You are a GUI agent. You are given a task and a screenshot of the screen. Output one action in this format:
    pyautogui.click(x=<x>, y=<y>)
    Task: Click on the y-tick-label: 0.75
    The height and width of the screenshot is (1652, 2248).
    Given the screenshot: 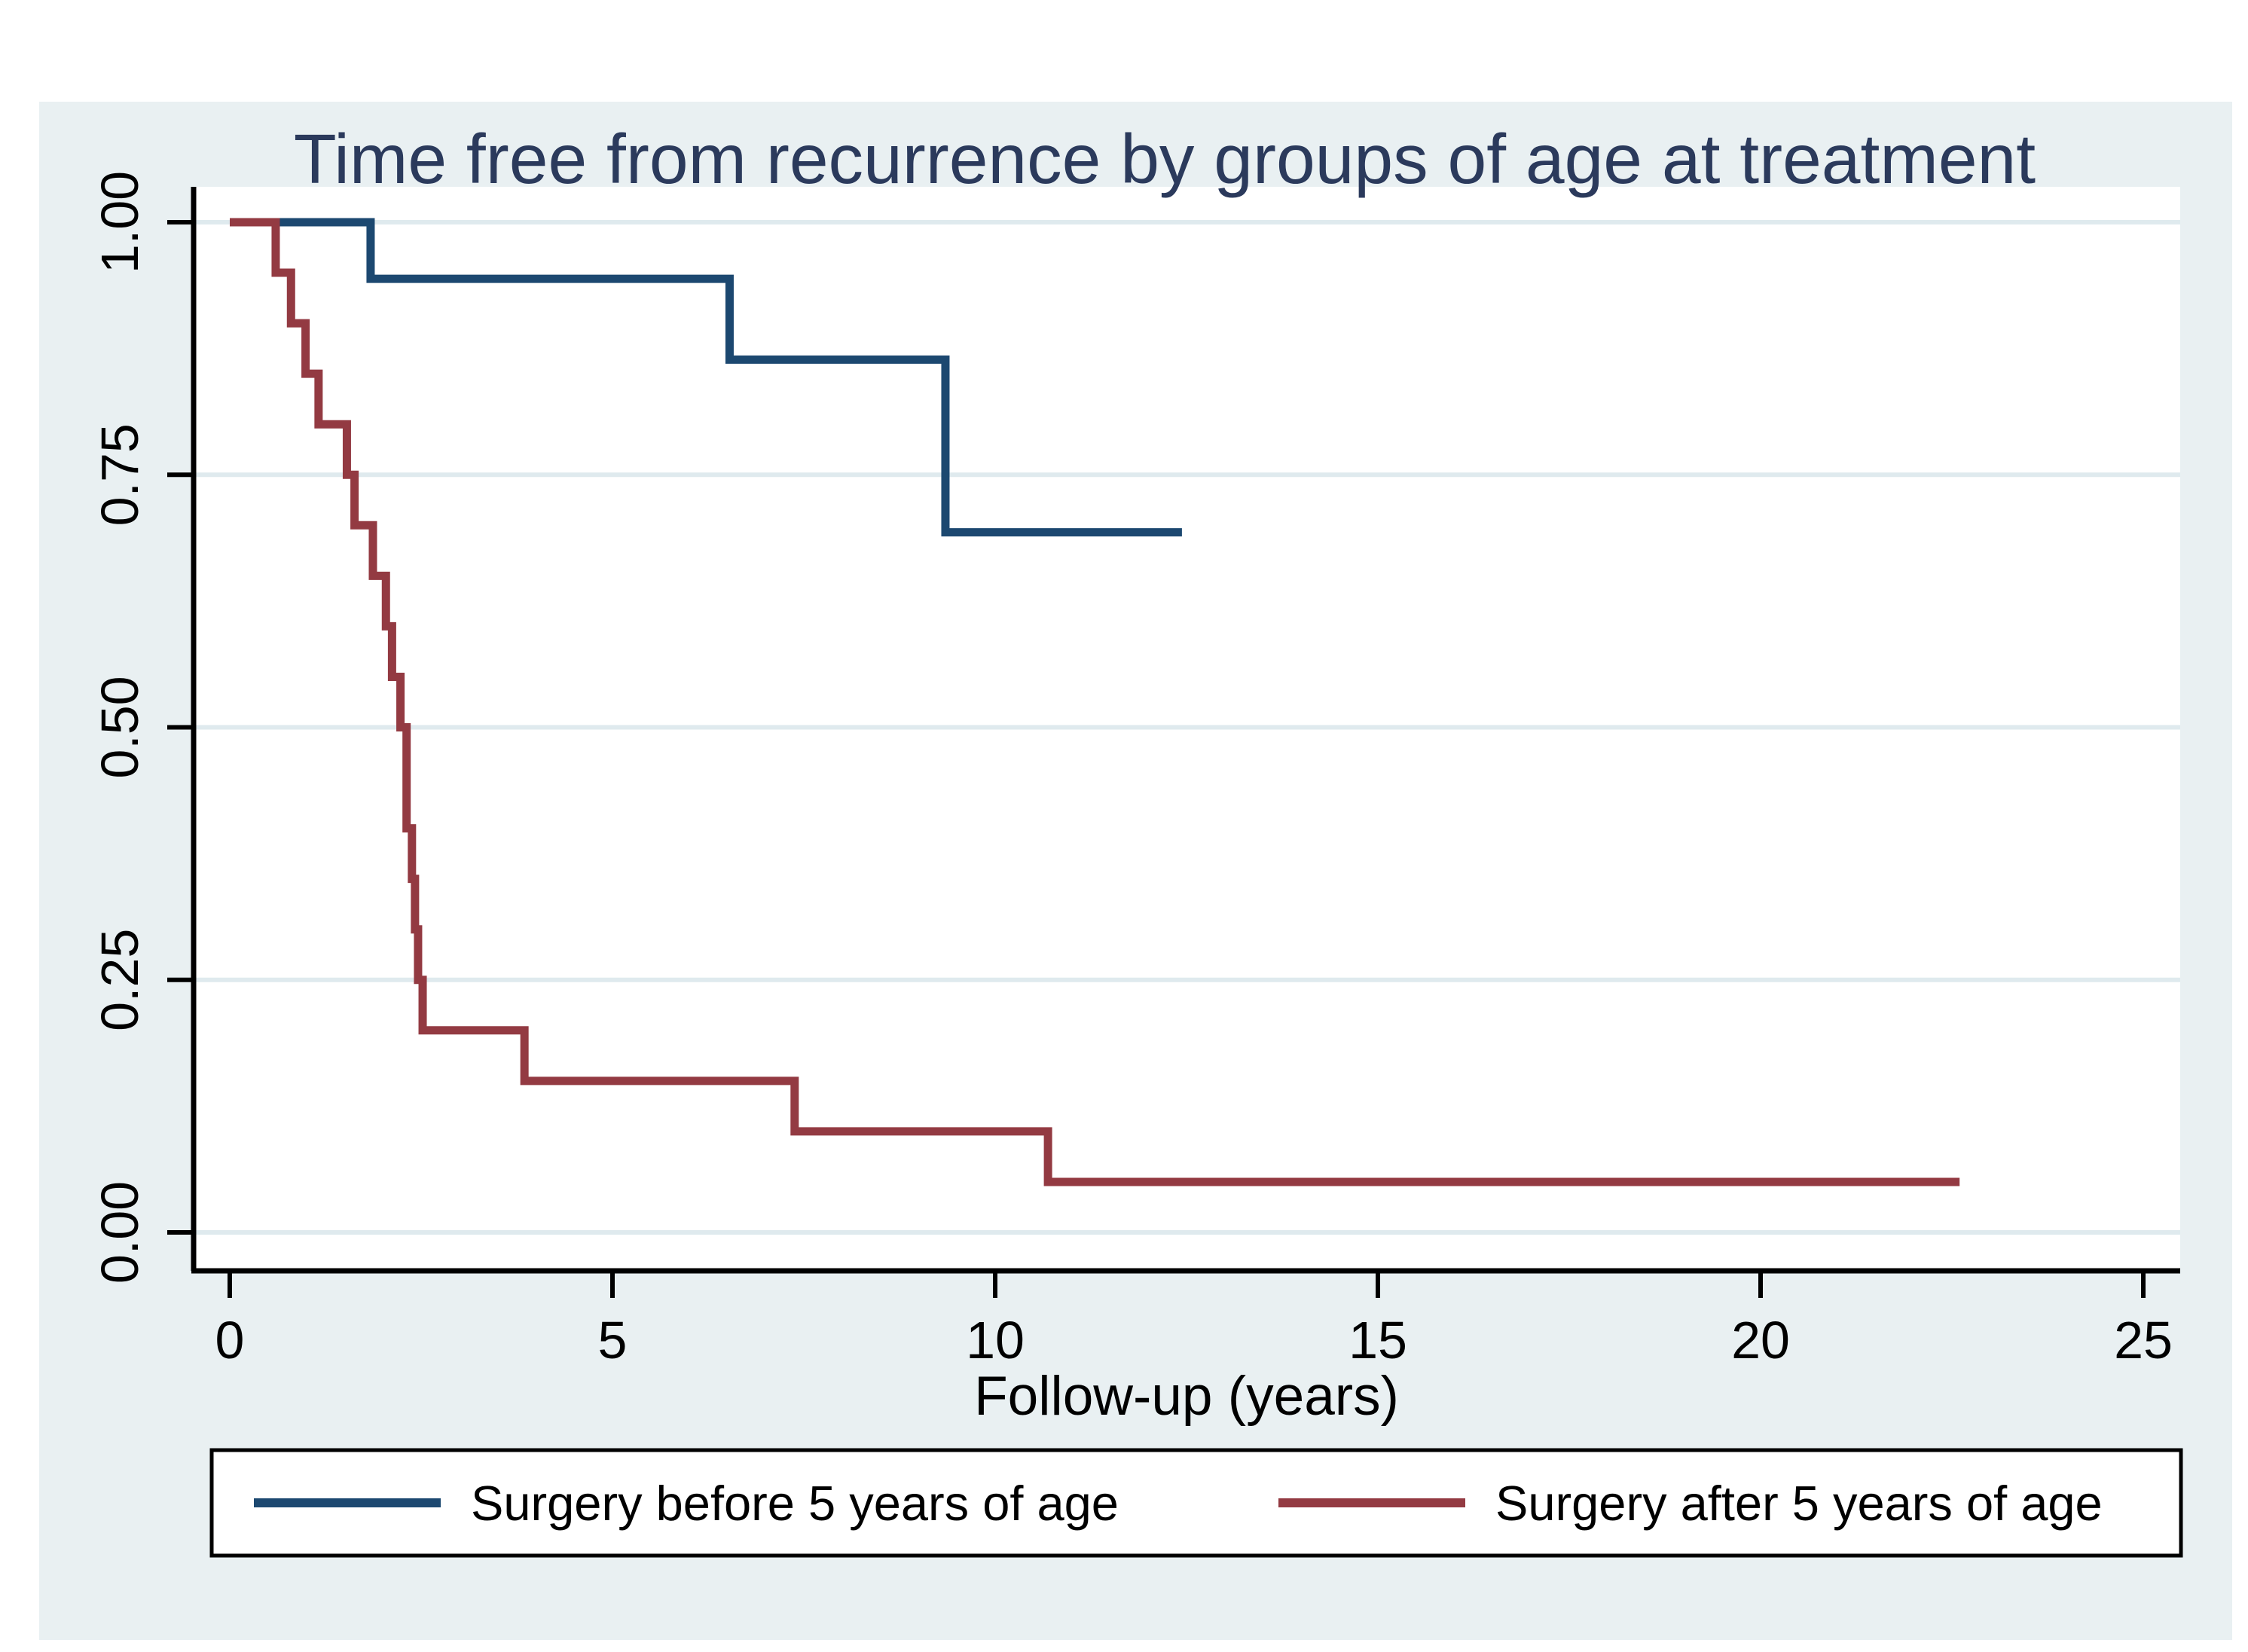 What is the action you would take?
    pyautogui.click(x=119, y=474)
    